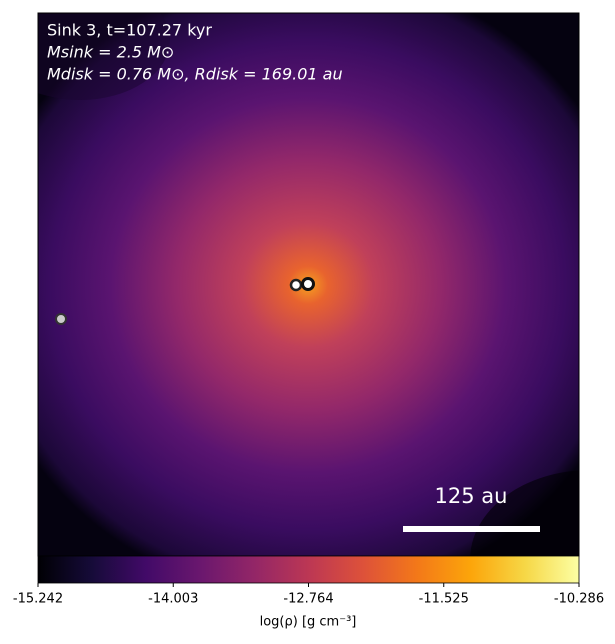 The width and height of the screenshot is (615, 644). What do you see at coordinates (129, 30) in the screenshot?
I see `annotation: Sink 3, t=107.27 kyr` at bounding box center [129, 30].